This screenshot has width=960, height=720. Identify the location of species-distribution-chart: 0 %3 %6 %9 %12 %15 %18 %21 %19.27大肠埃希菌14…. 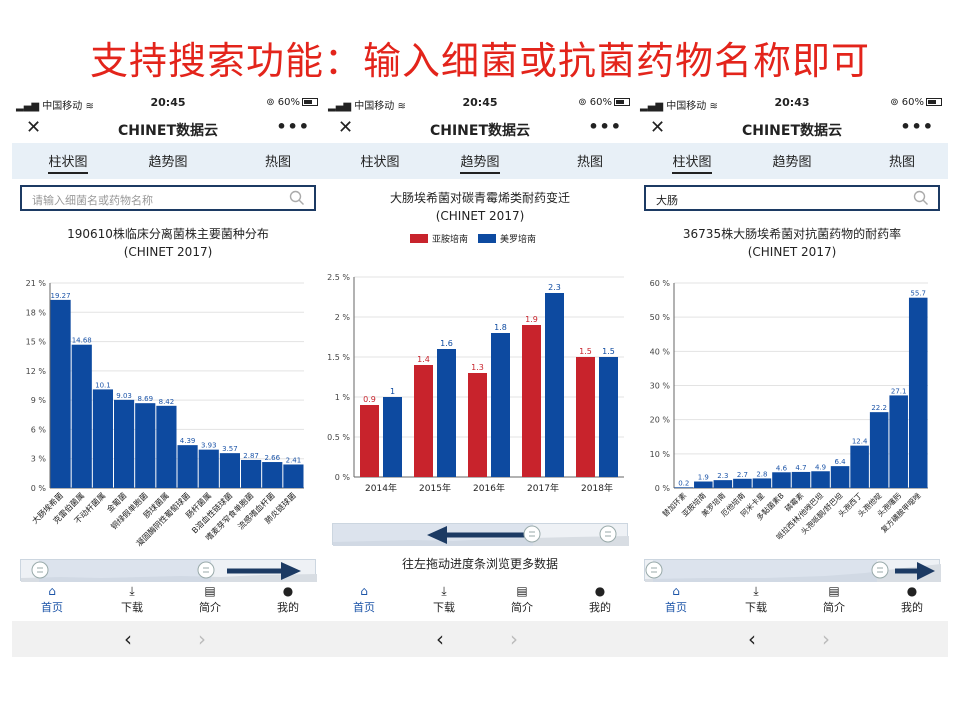
(165, 413).